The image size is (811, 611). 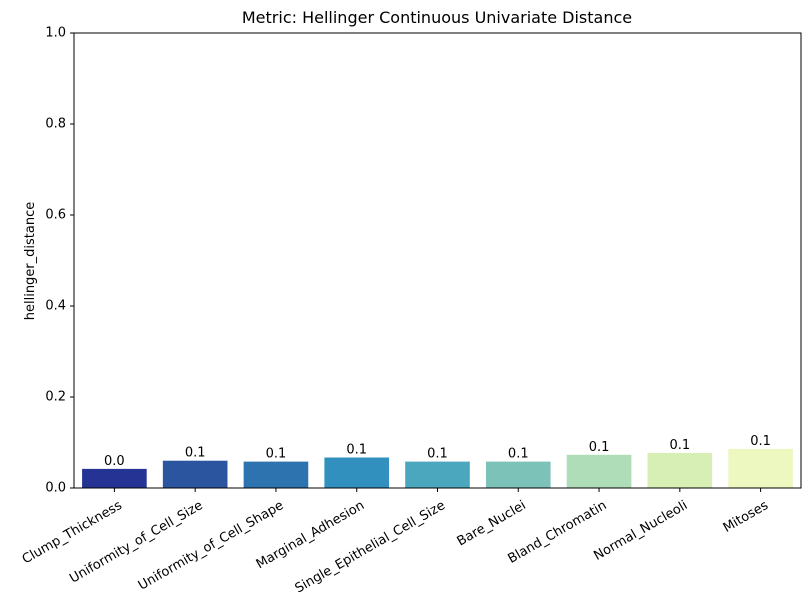 What do you see at coordinates (211, 546) in the screenshot?
I see `x-tick-label-3: Uniformity_of_Cell_Shape` at bounding box center [211, 546].